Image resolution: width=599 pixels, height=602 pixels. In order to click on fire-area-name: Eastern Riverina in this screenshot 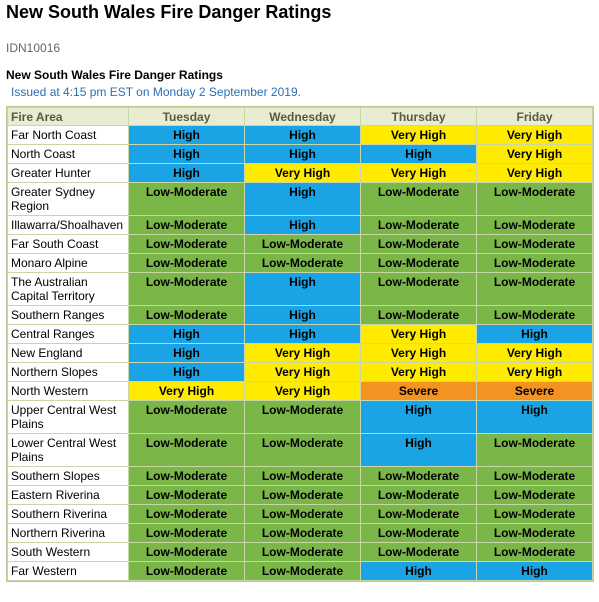, I will do `click(68, 495)`.